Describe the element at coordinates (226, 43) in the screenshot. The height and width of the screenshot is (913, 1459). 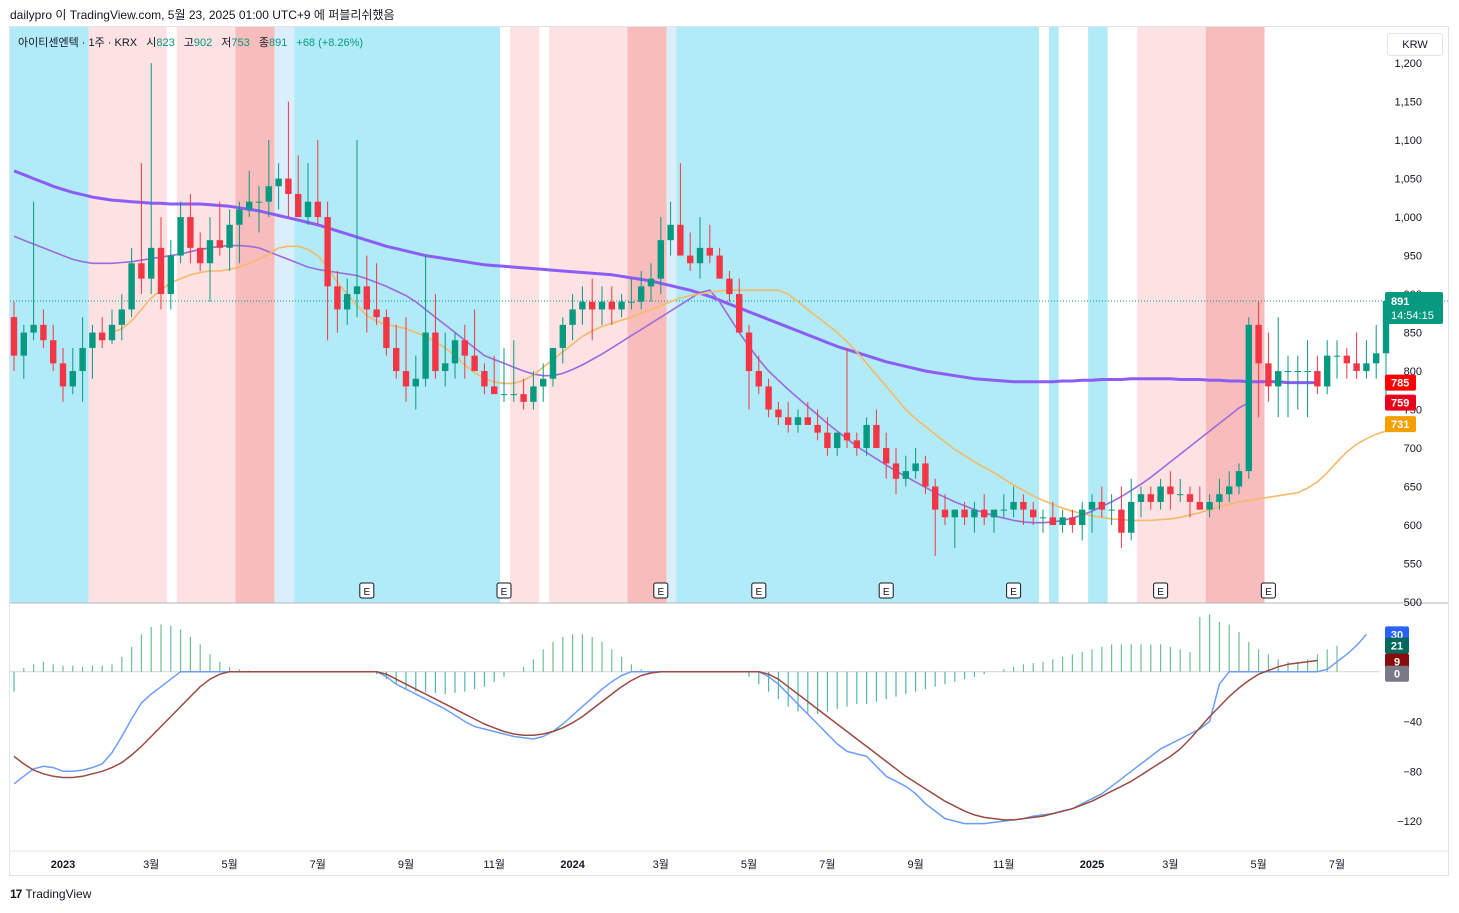
I see `low-label: 저` at that location.